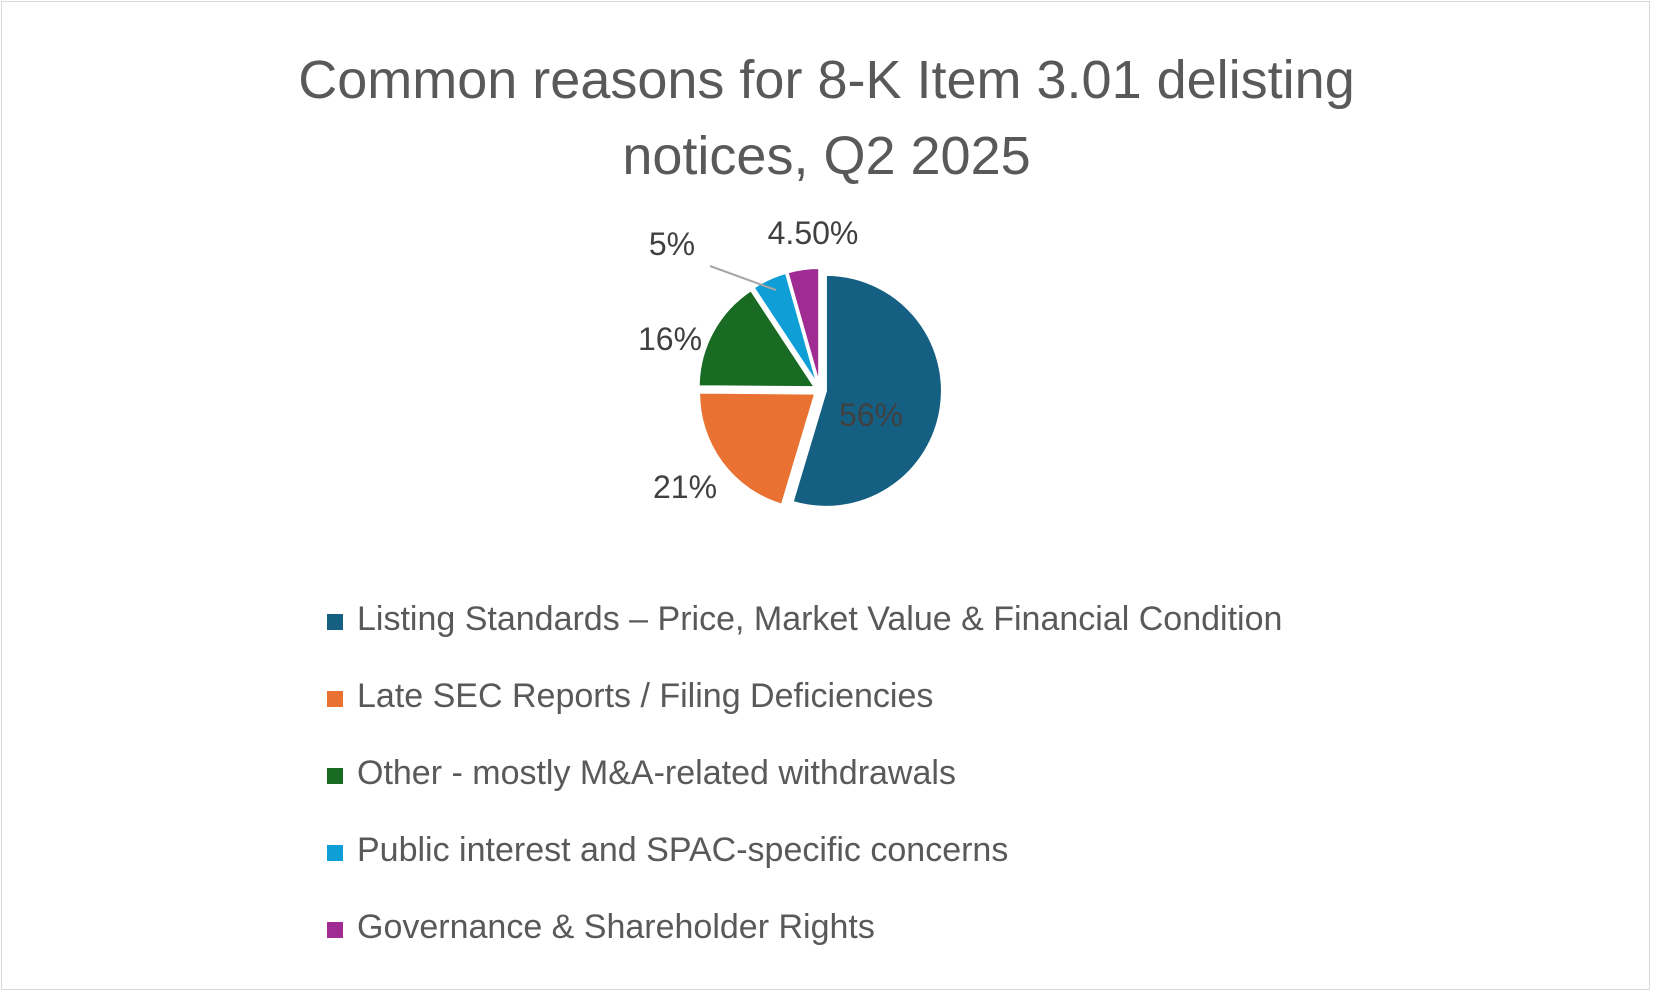  Describe the element at coordinates (813, 233) in the screenshot. I see `data-label-5: 4.50%` at that location.